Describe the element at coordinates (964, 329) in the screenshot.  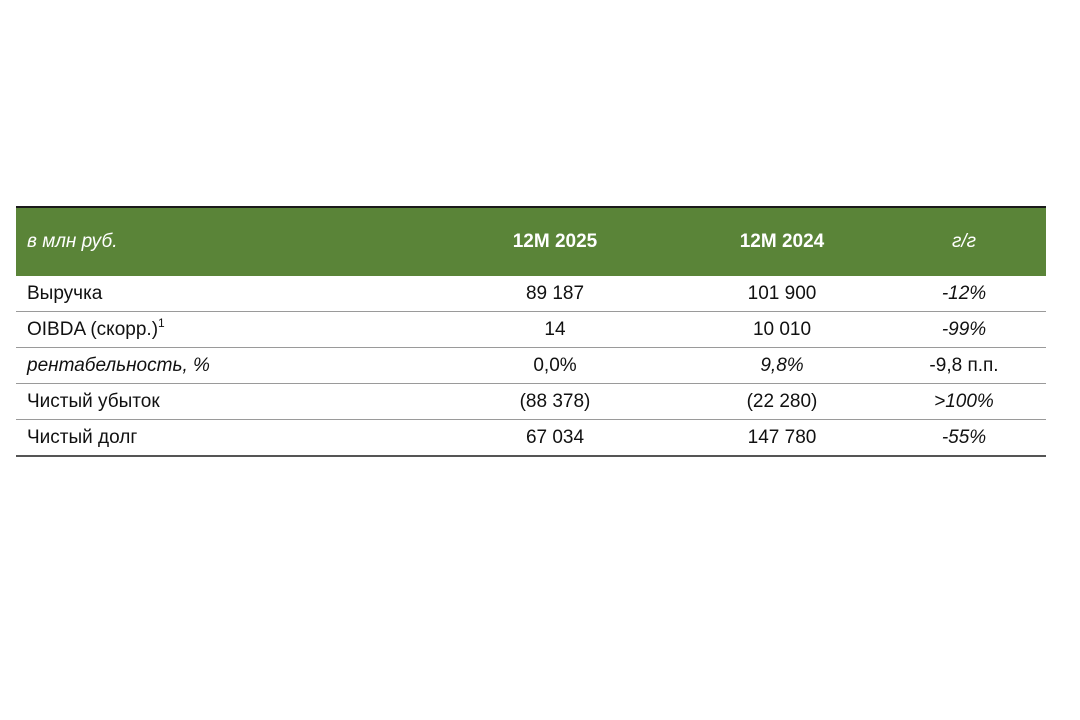
I see `row-value-yoy: -99%` at that location.